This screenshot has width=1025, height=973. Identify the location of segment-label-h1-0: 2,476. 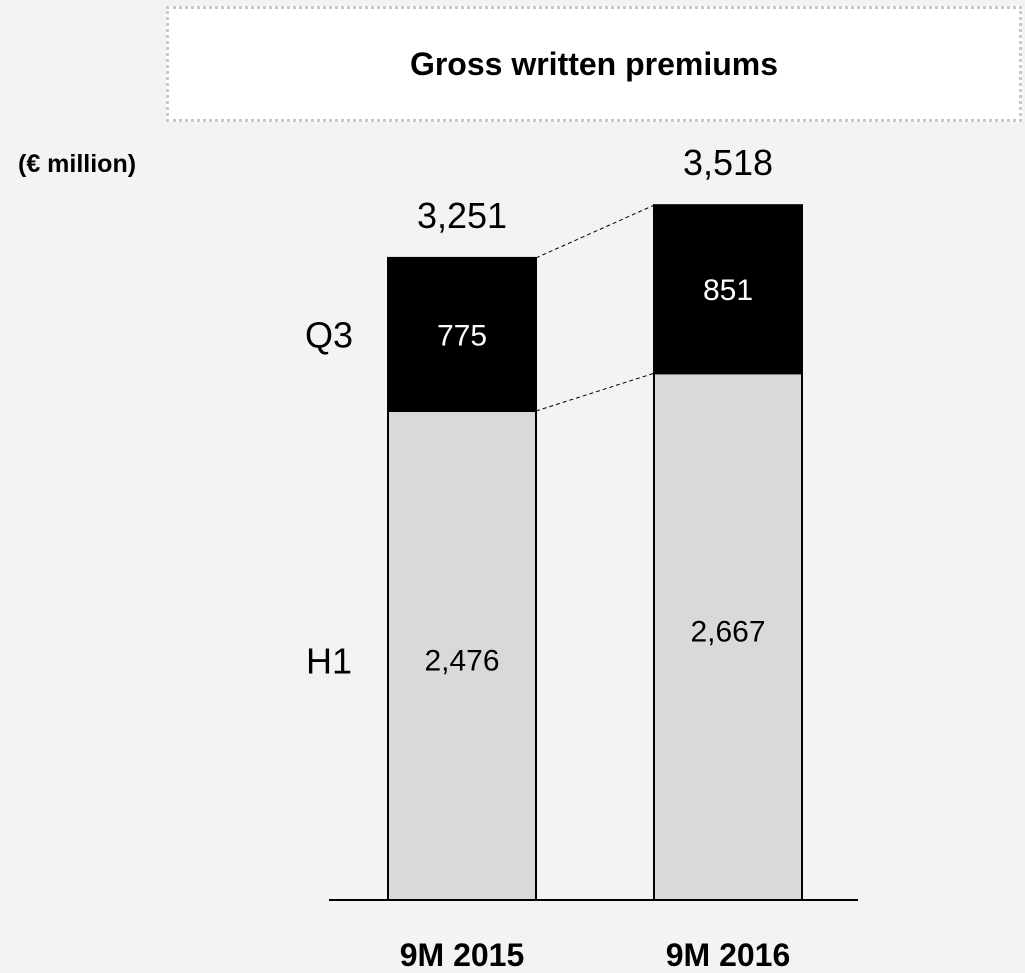
(461, 660).